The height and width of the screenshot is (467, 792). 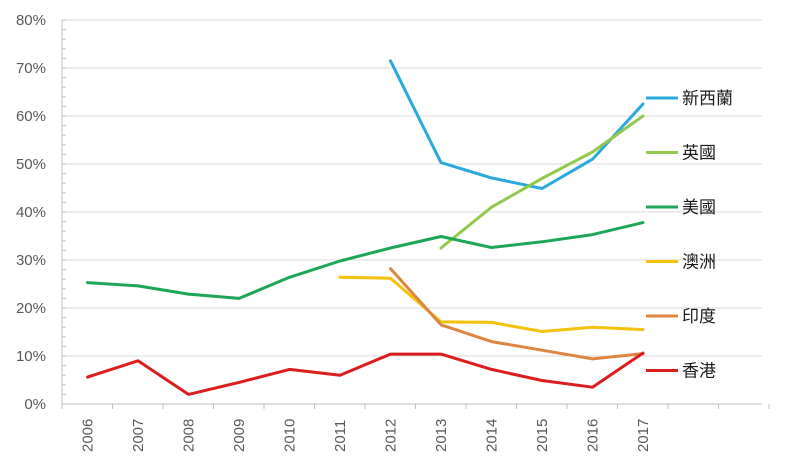 I want to click on x-tick-label: 2007, so click(x=138, y=435).